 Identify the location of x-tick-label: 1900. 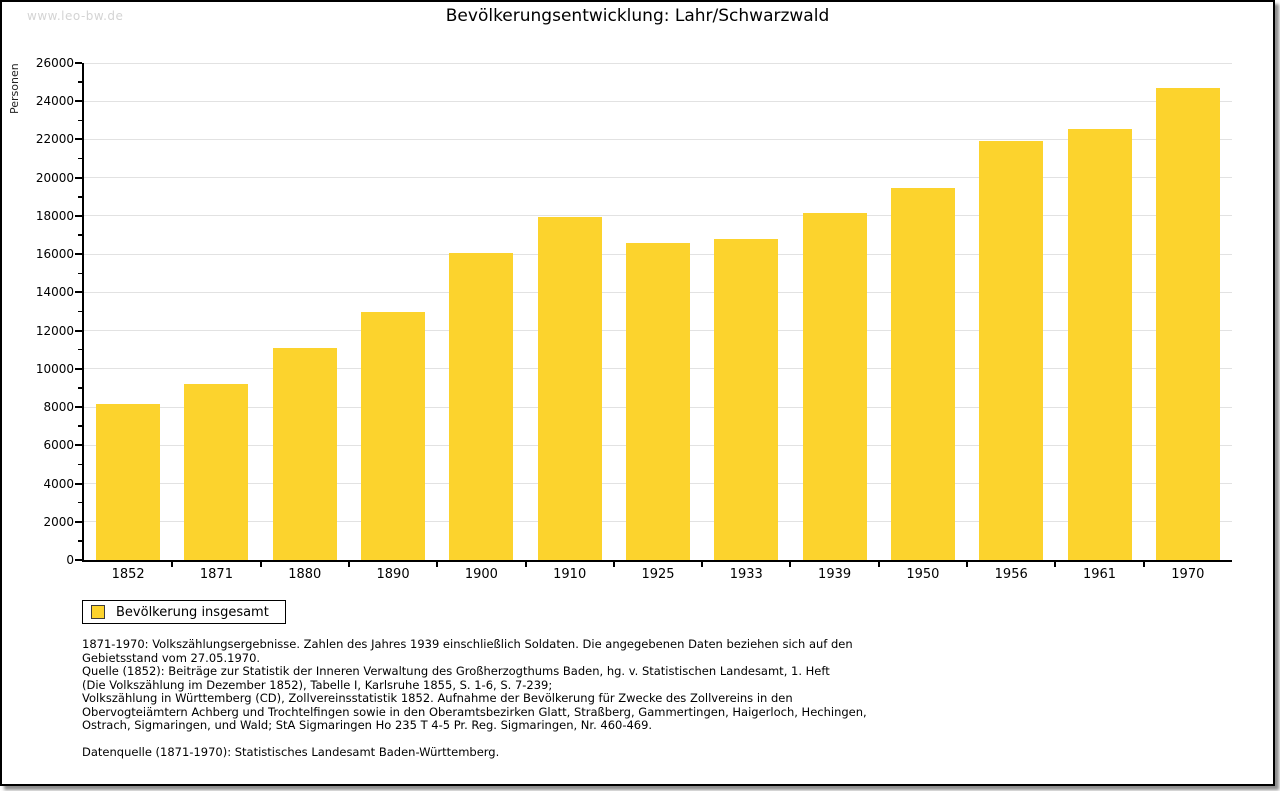
(481, 574).